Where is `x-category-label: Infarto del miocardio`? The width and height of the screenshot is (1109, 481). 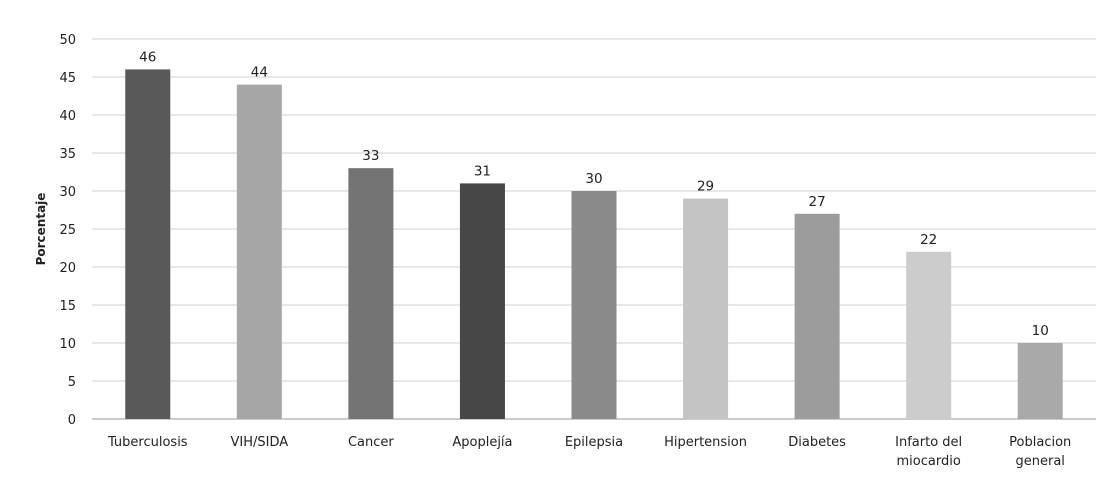 x-category-label: Infarto del miocardio is located at coordinates (928, 452).